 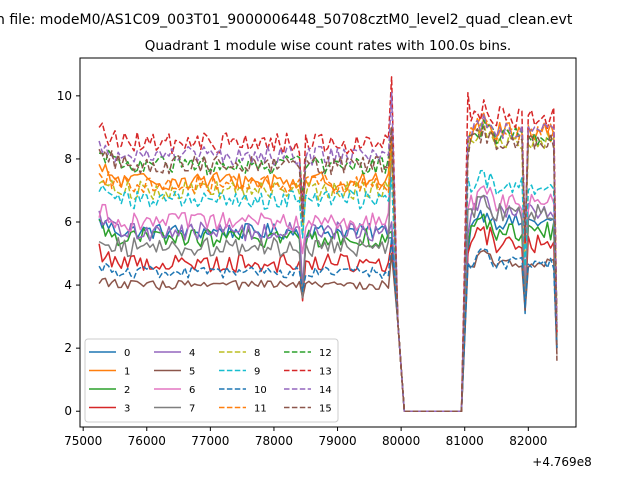 What do you see at coordinates (127, 390) in the screenshot?
I see `legend-label-2: 2` at bounding box center [127, 390].